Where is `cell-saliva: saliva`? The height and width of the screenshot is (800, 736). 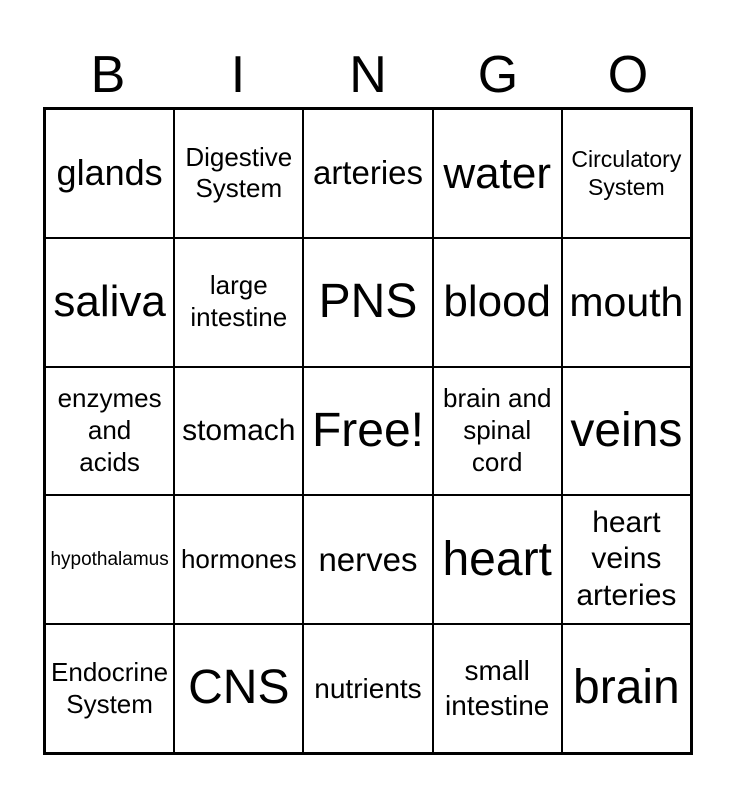 cell-saliva: saliva is located at coordinates (110, 302).